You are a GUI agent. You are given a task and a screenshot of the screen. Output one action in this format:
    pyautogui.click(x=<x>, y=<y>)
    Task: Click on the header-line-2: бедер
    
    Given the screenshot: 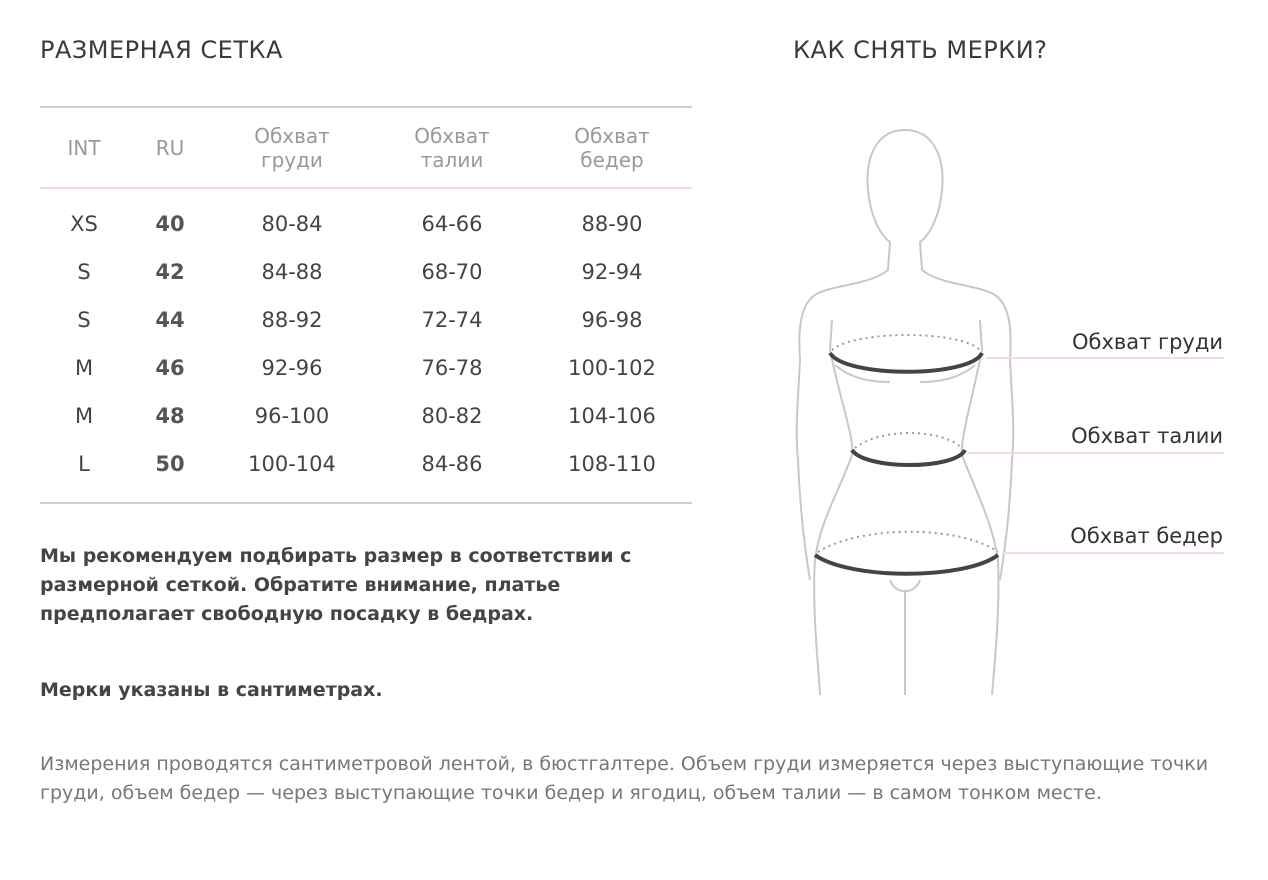 What is the action you would take?
    pyautogui.click(x=612, y=160)
    